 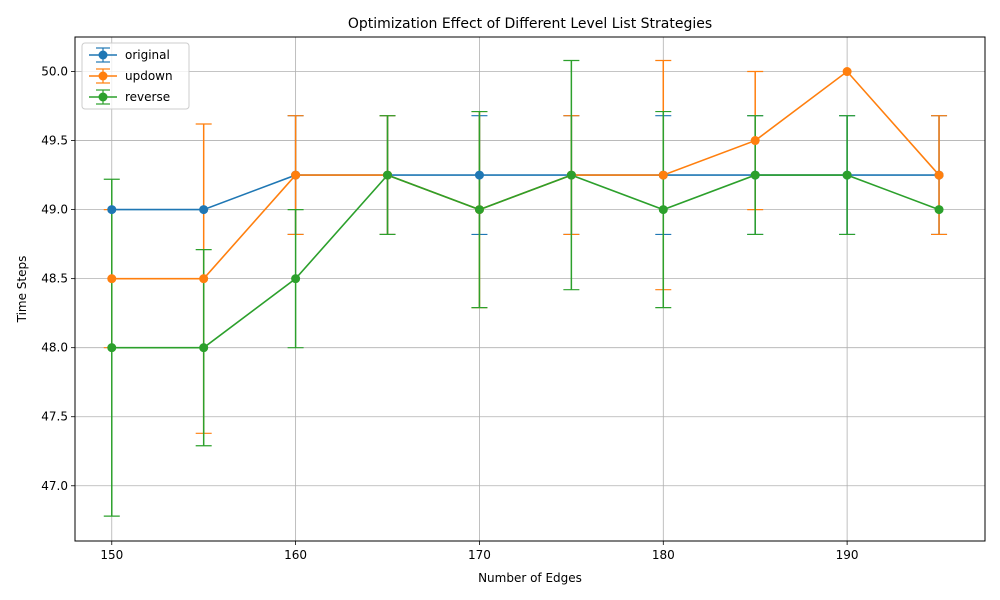 I want to click on legend-label: original, so click(x=147, y=55).